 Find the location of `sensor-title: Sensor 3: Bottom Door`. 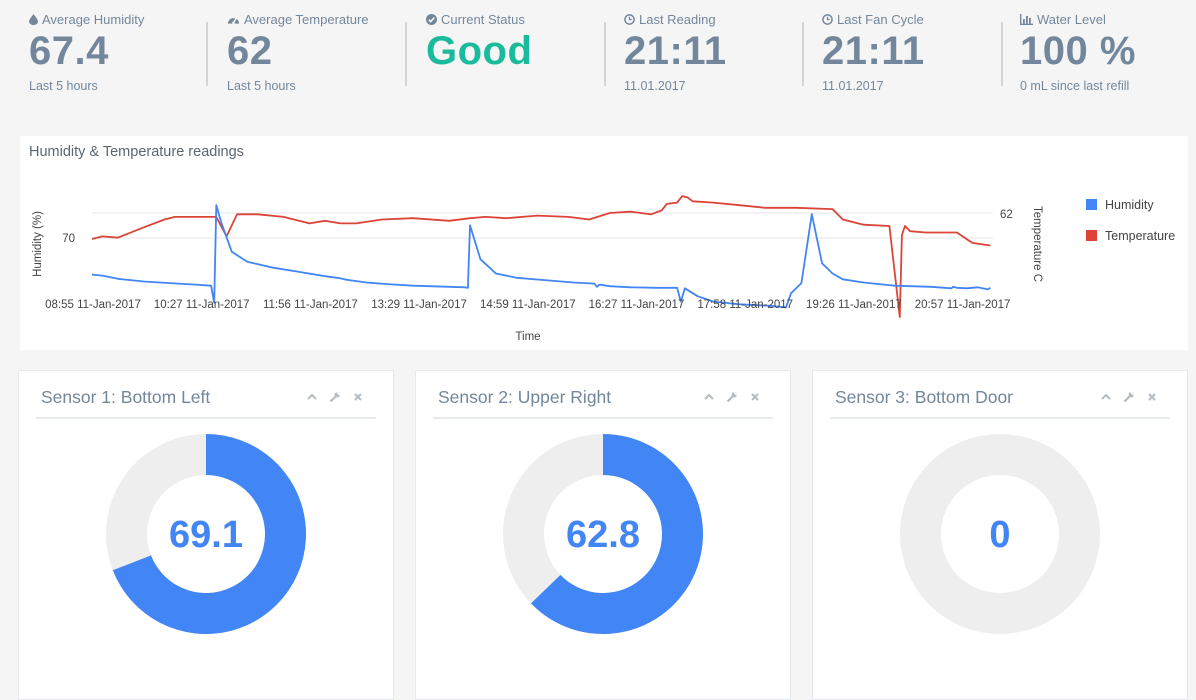

sensor-title: Sensor 3: Bottom Door is located at coordinates (924, 397).